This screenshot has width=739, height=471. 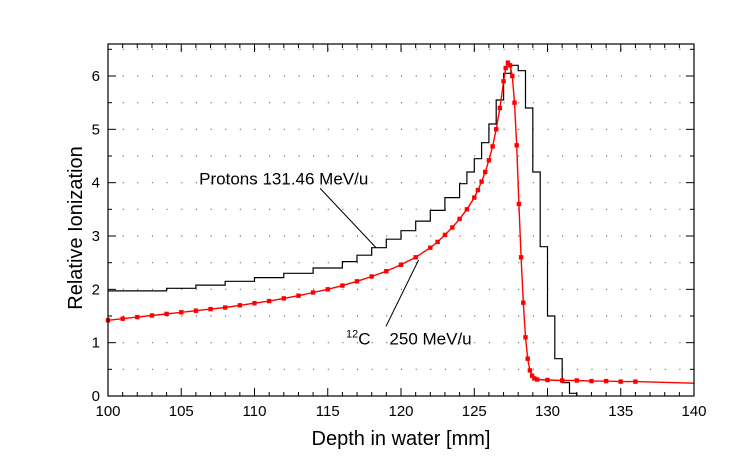 What do you see at coordinates (96, 236) in the screenshot?
I see `y-tick-label: 3` at bounding box center [96, 236].